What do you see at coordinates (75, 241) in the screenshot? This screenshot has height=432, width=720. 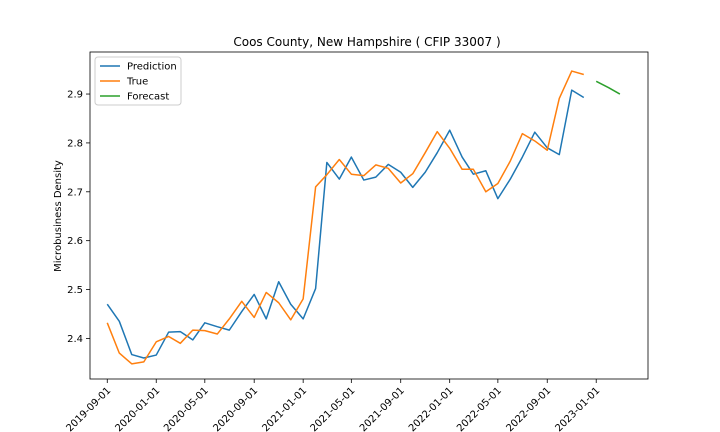 I see `y-tick-label: 2.6` at bounding box center [75, 241].